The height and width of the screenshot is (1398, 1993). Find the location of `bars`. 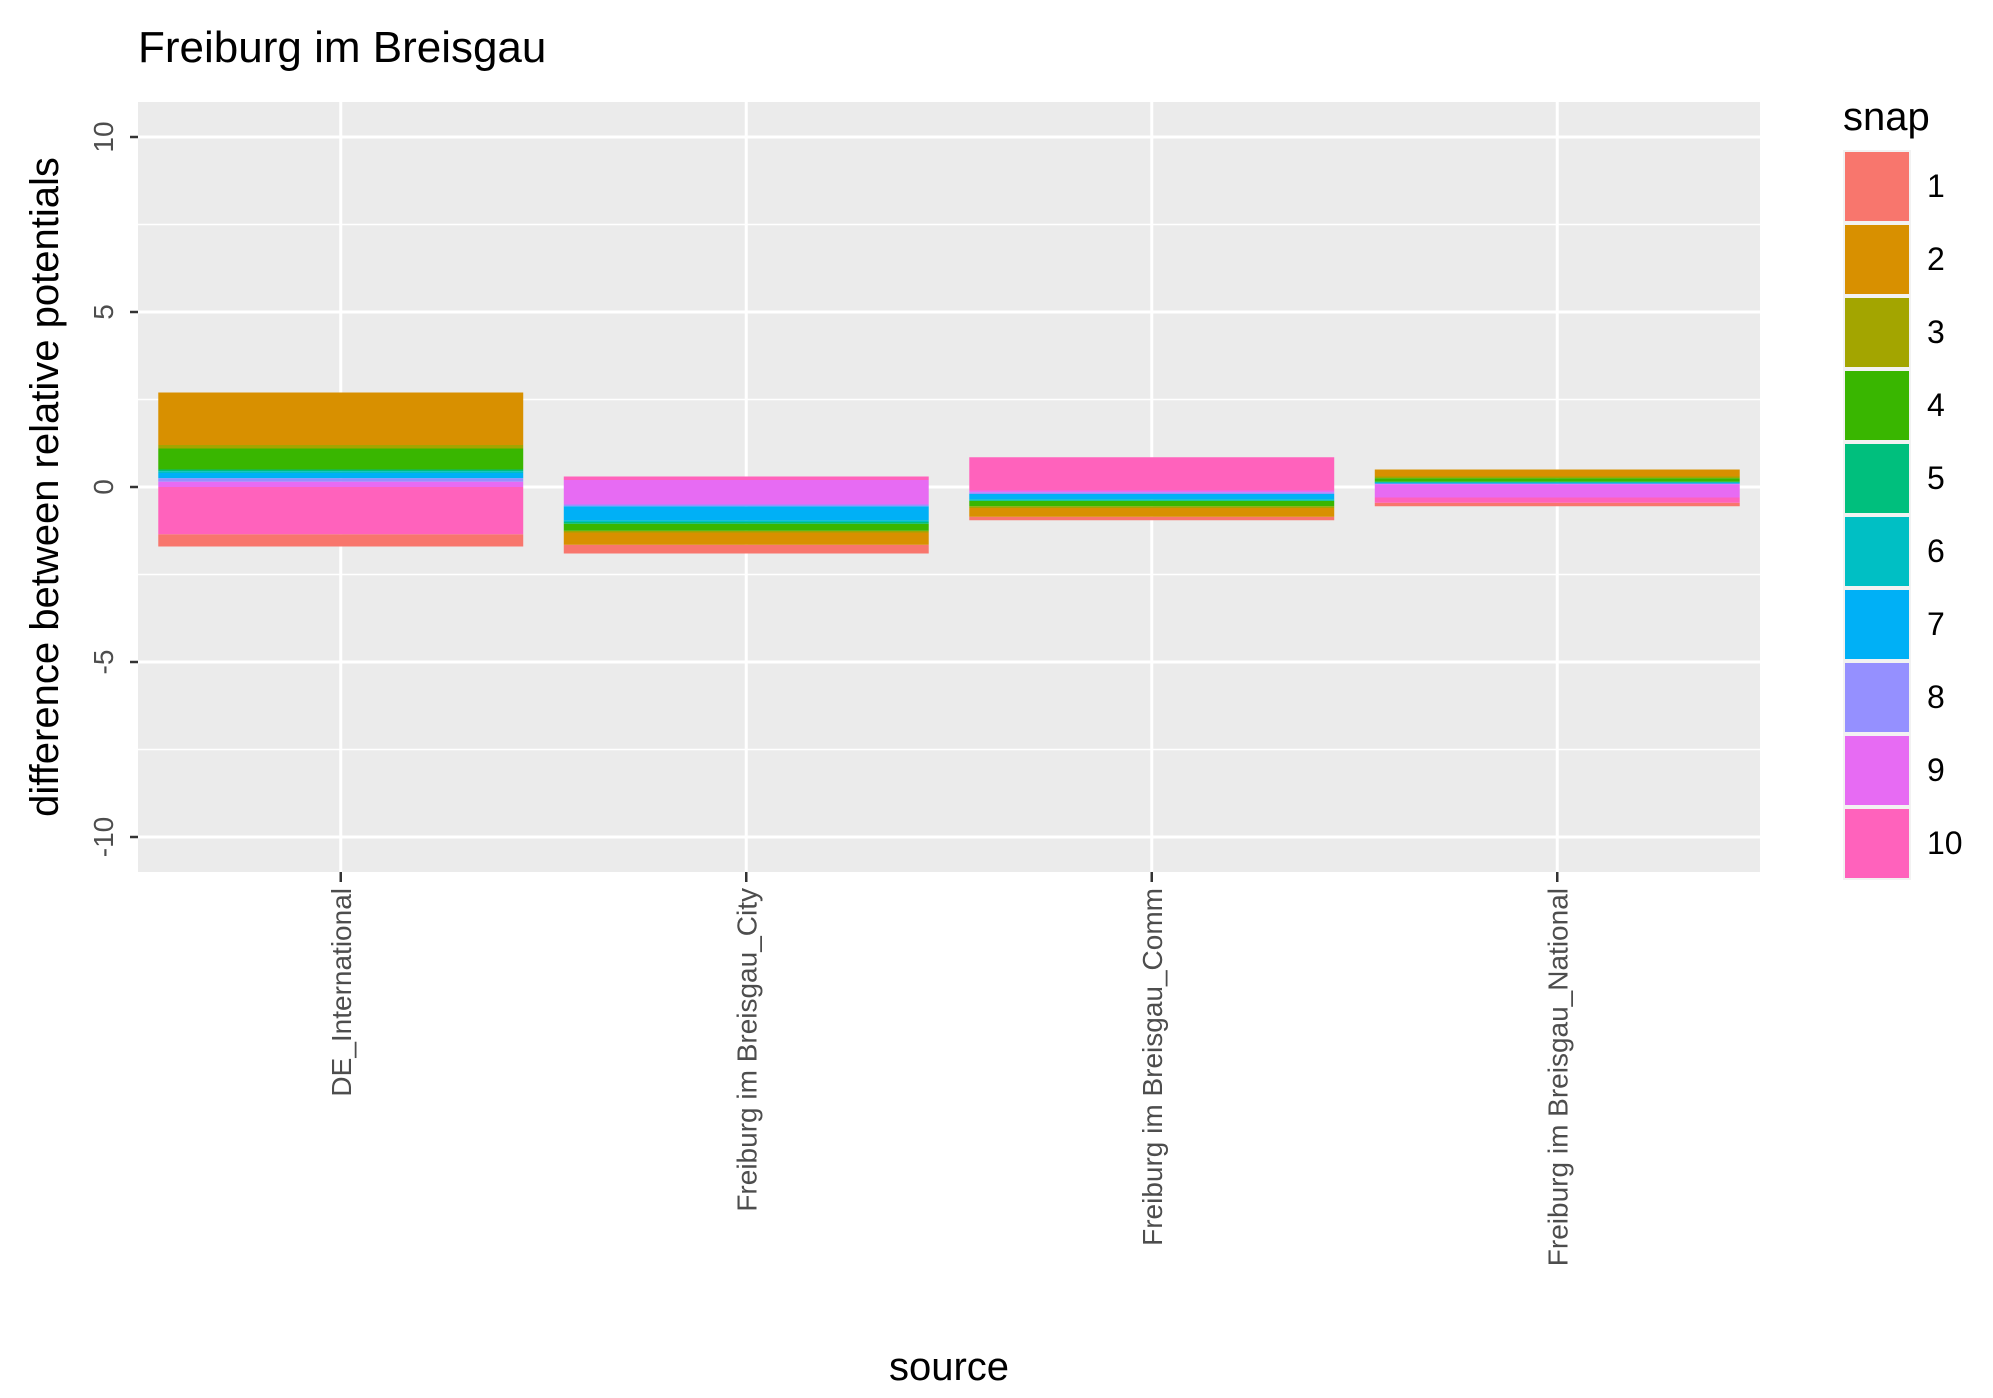

bars is located at coordinates (949, 473).